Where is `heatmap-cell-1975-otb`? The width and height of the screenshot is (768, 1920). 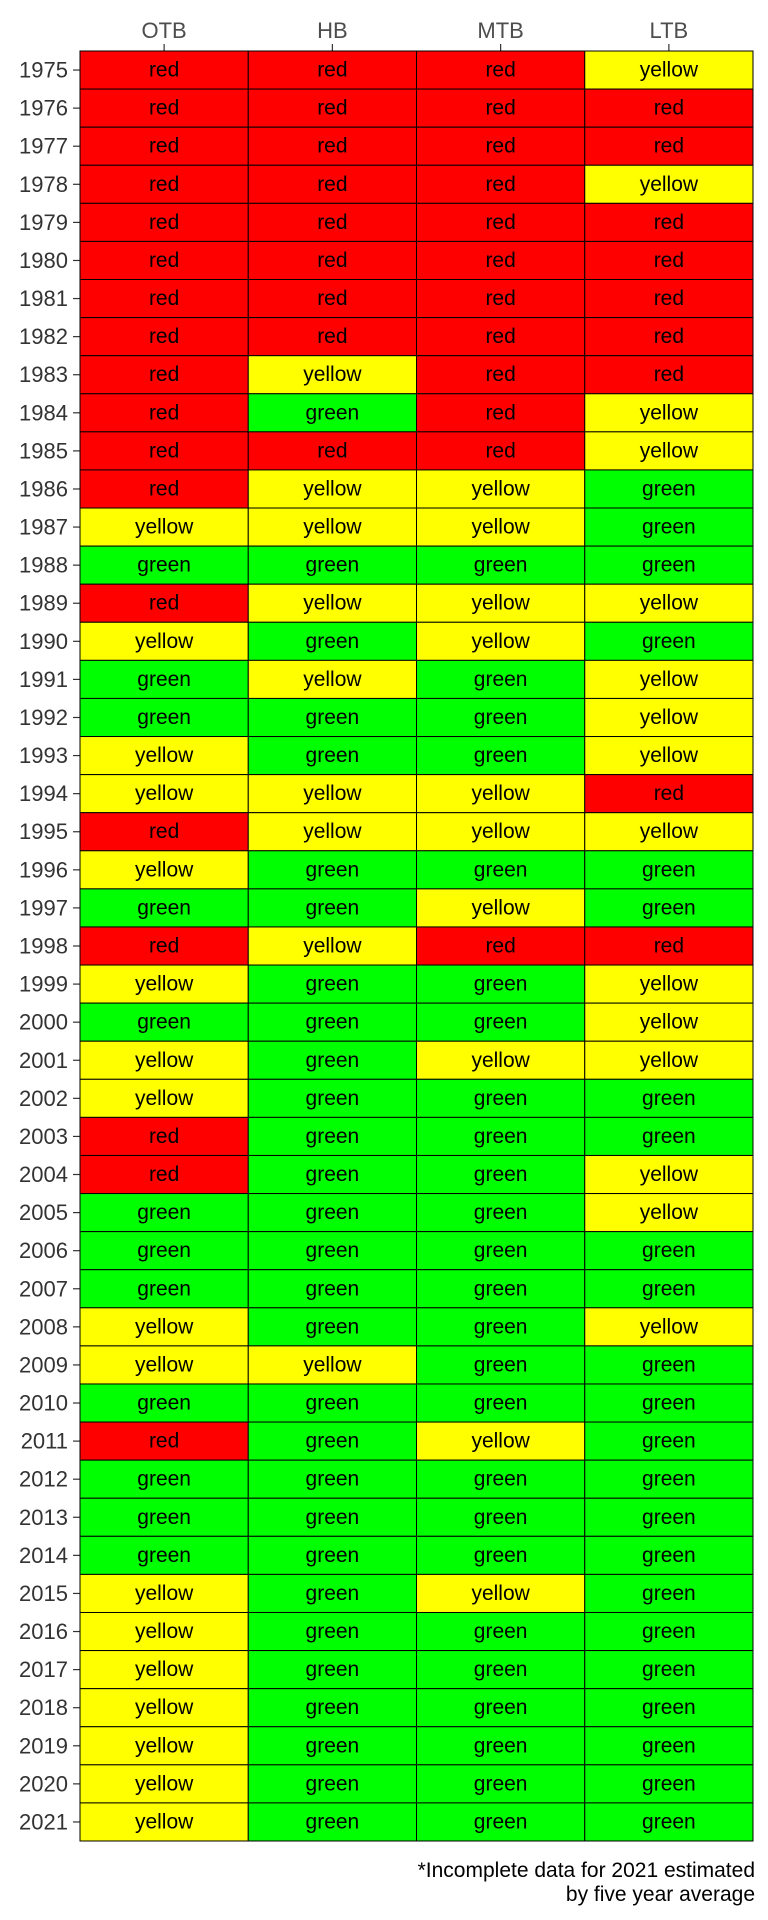 heatmap-cell-1975-otb is located at coordinates (164, 70).